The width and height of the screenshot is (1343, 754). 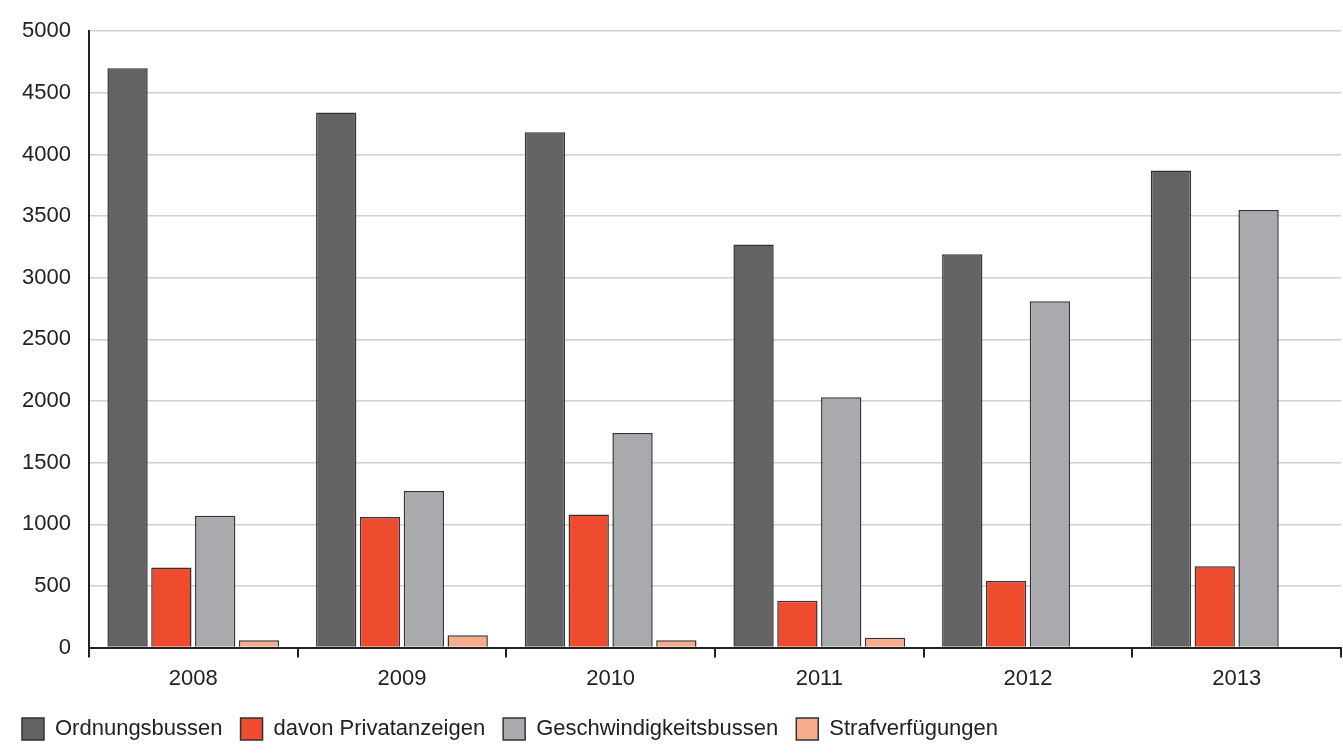 I want to click on x-tick-label: 2013, so click(x=1237, y=677).